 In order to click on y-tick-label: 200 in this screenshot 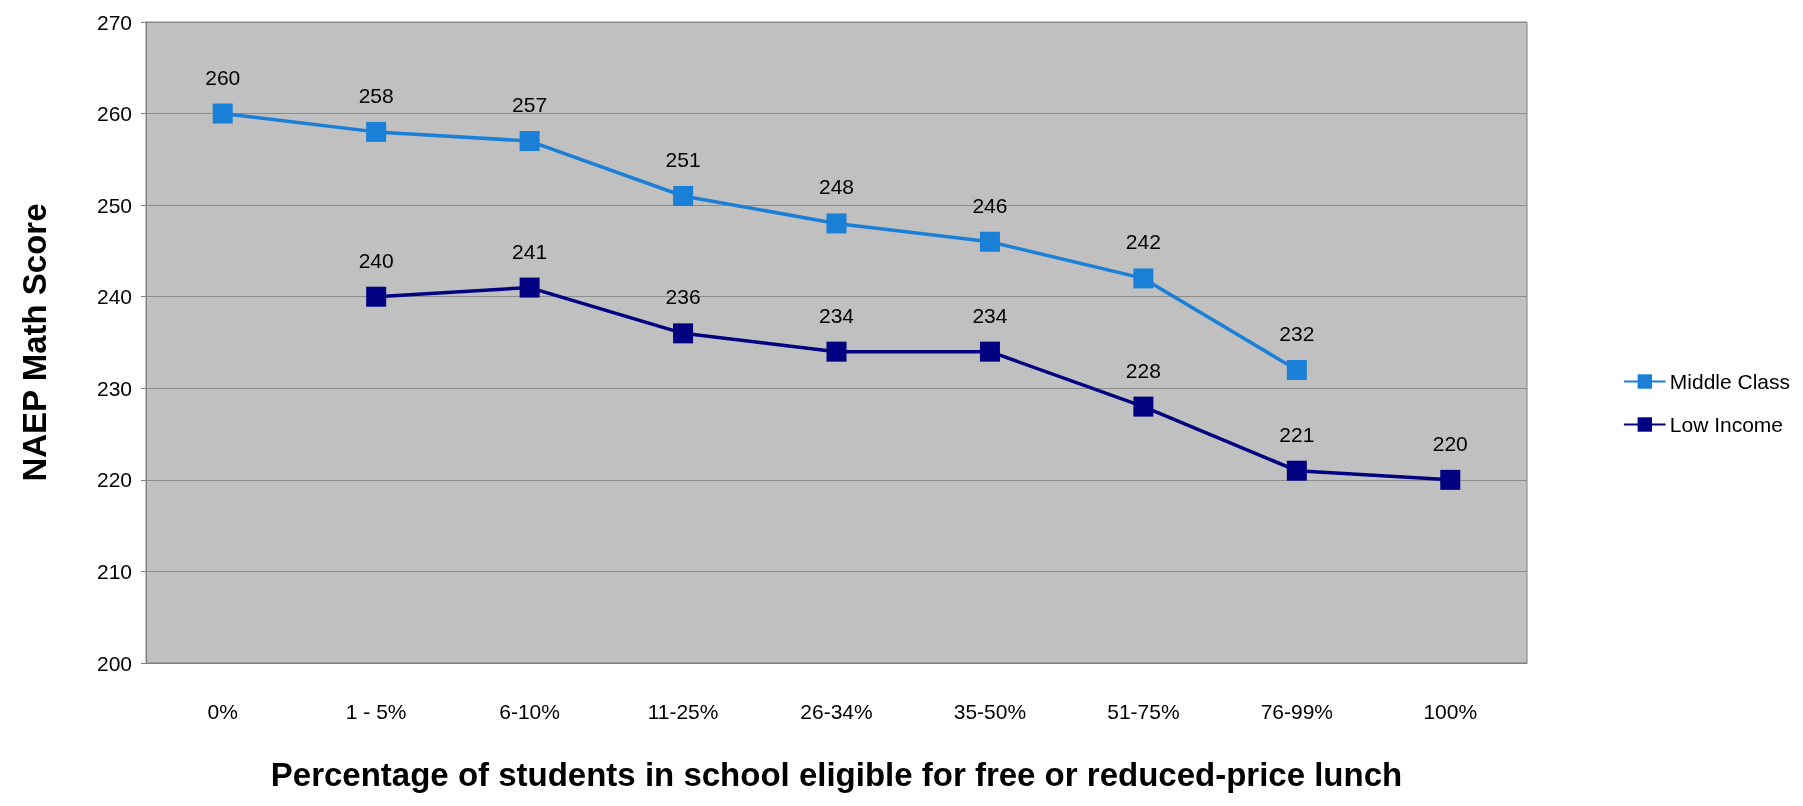, I will do `click(114, 663)`.